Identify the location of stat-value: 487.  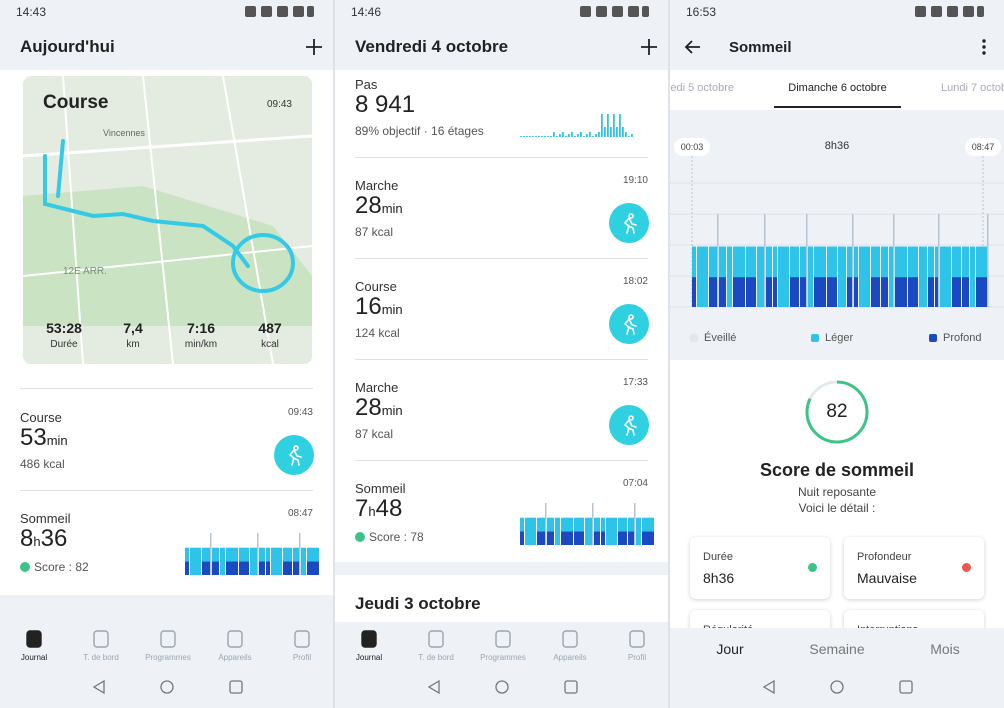
(270, 328).